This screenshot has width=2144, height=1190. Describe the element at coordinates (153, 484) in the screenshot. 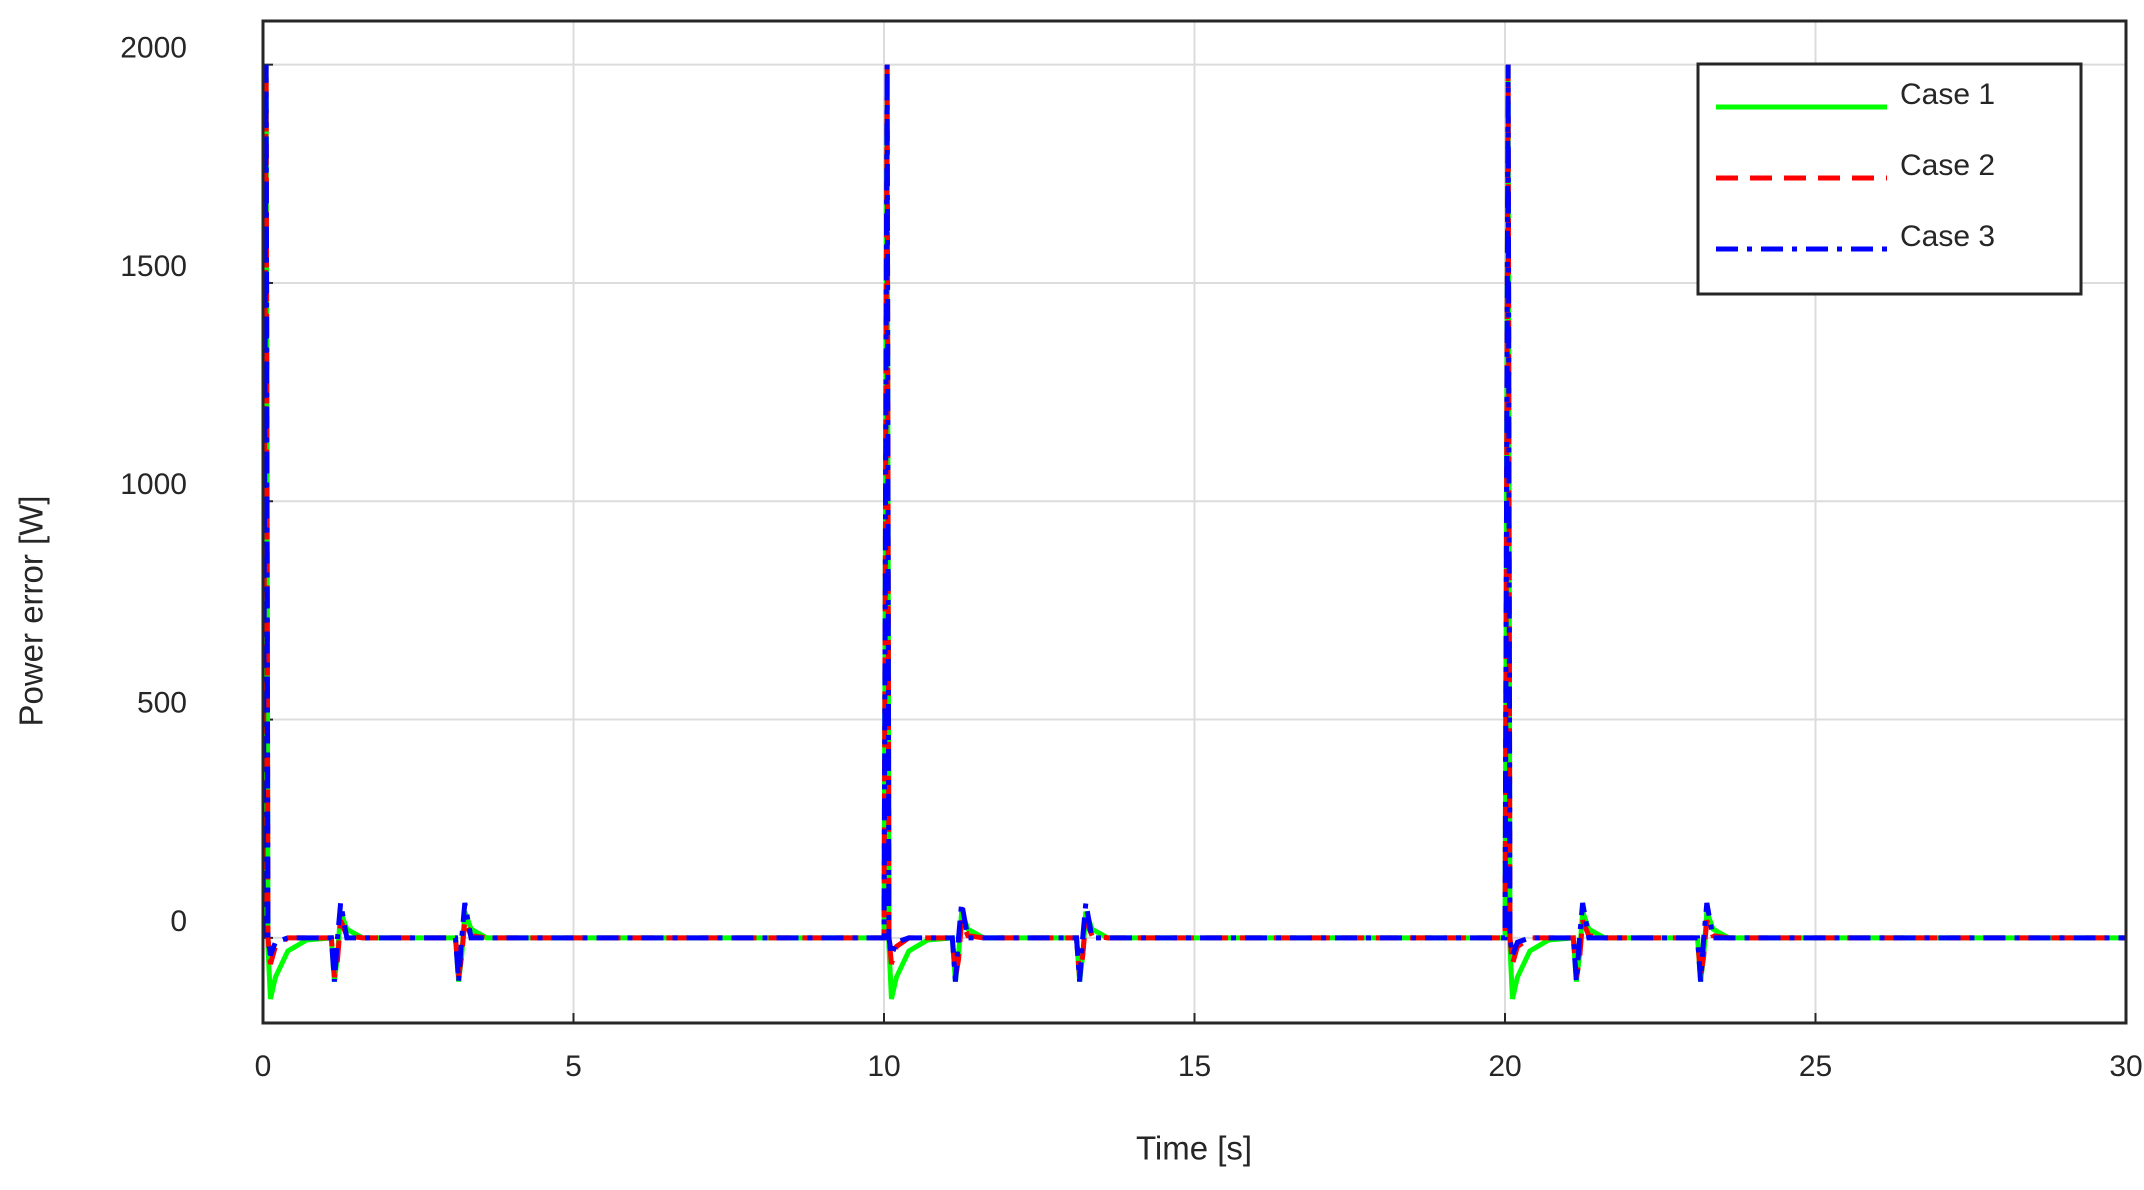

I see `y-tick-label: 1000` at that location.